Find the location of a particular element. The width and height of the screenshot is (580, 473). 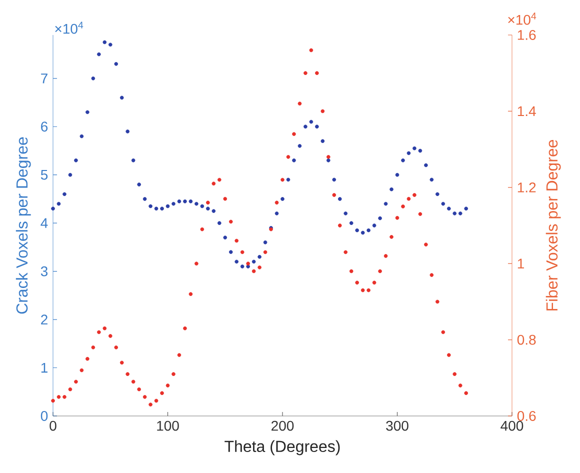

y-tick-label: 0 is located at coordinates (44, 416).